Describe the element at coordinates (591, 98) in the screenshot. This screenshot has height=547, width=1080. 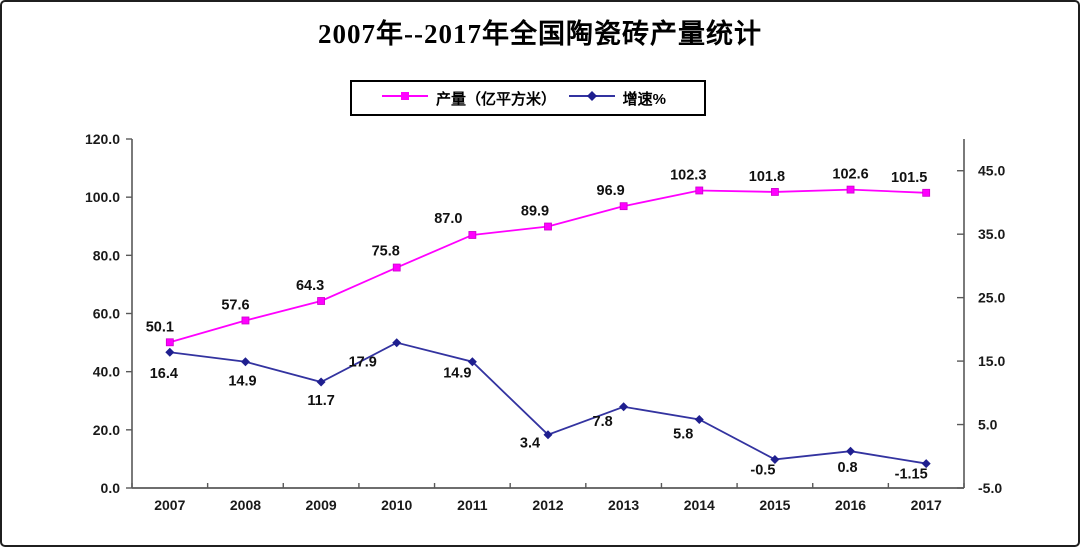
I see `growth-series-marker-icon` at that location.